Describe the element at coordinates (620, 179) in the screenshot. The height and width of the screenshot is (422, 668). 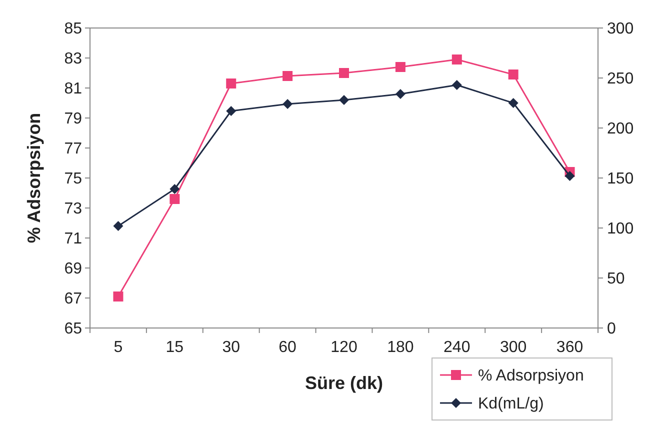
I see `y2-tick-label: 150` at that location.